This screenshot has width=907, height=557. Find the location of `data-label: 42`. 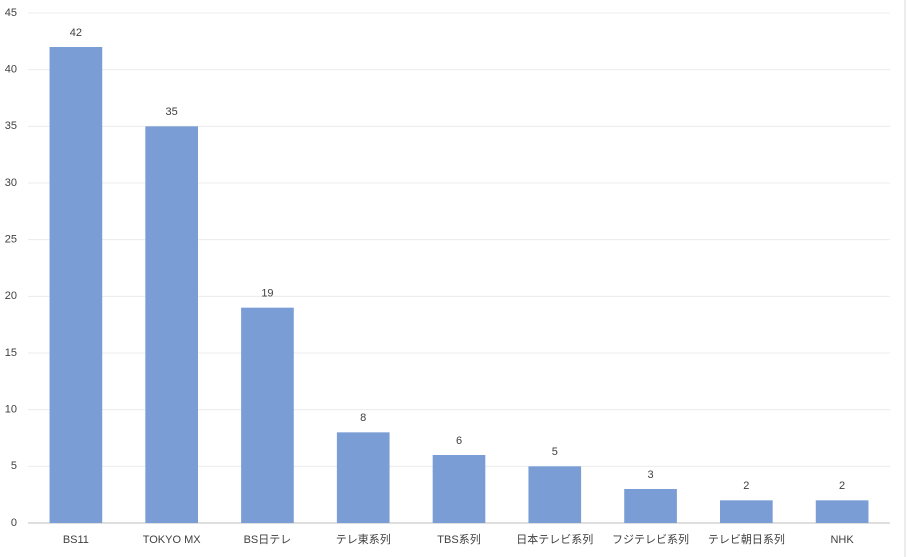

data-label: 42 is located at coordinates (76, 33).